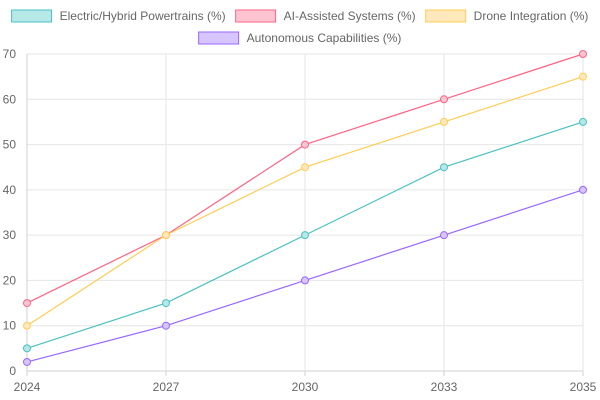  What do you see at coordinates (10, 190) in the screenshot?
I see `y-tick-label: 40` at bounding box center [10, 190].